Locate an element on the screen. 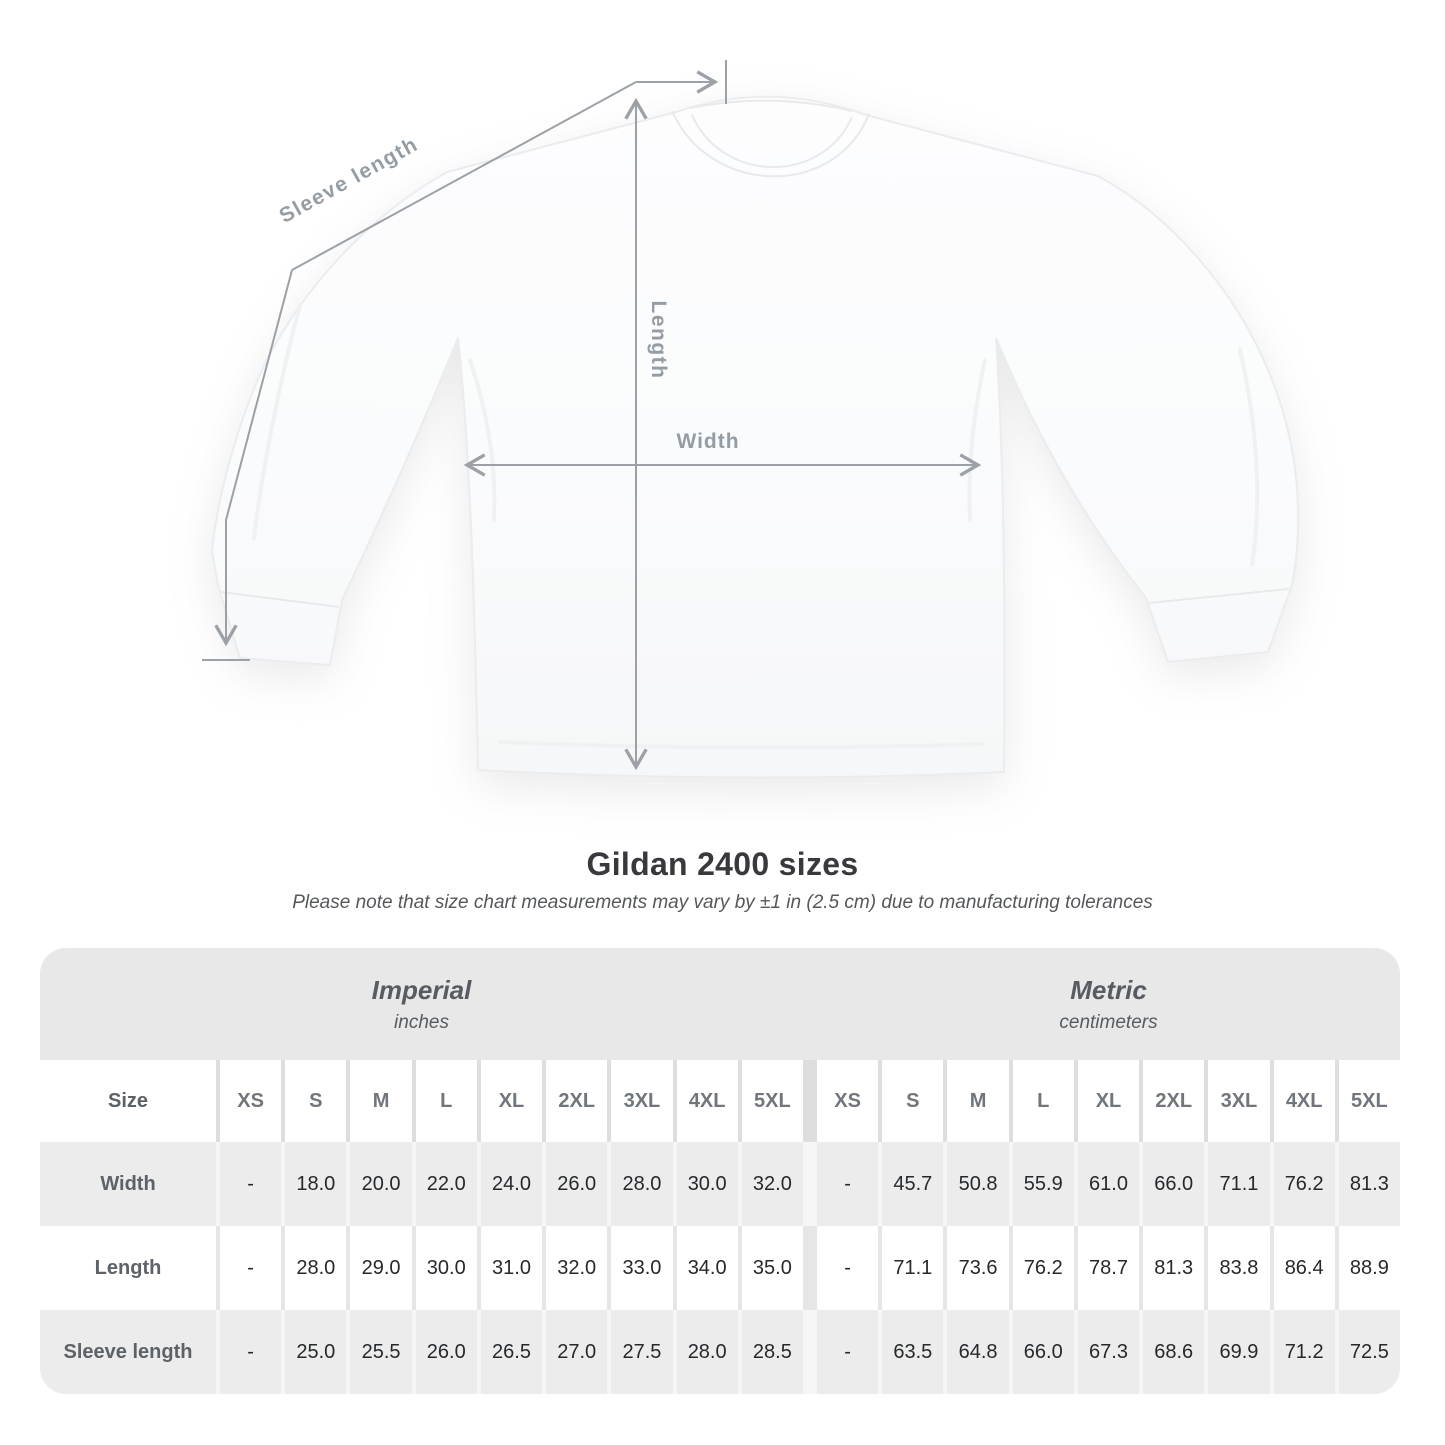 Image resolution: width=1445 pixels, height=1445 pixels. sleeve-imperial-s: 25.0 is located at coordinates (316, 1352).